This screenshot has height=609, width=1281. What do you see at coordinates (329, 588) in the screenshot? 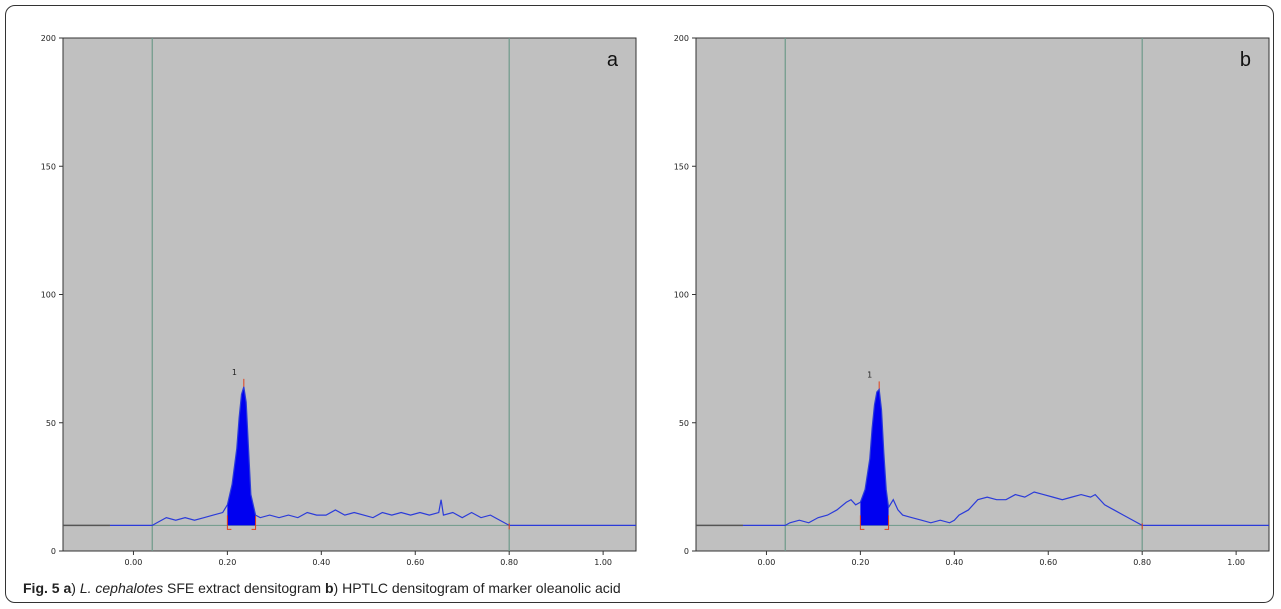
I see `caption-b-letter: b` at bounding box center [329, 588].